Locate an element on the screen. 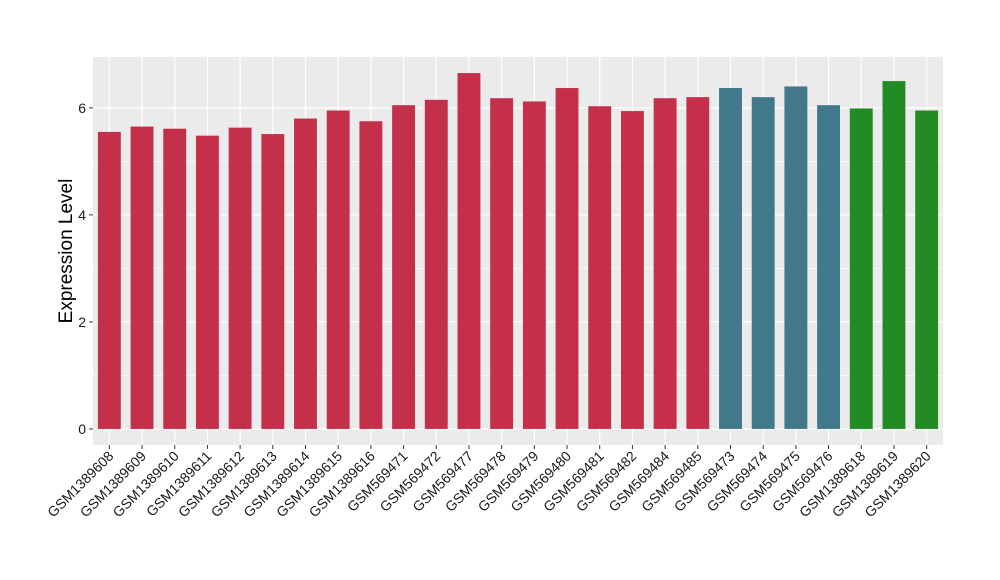 This screenshot has width=1000, height=580. y-tick-label: 4 is located at coordinates (82, 215).